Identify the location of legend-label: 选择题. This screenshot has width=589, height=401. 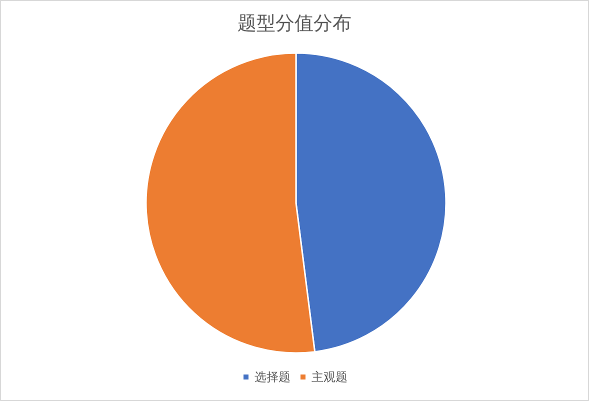
(272, 377).